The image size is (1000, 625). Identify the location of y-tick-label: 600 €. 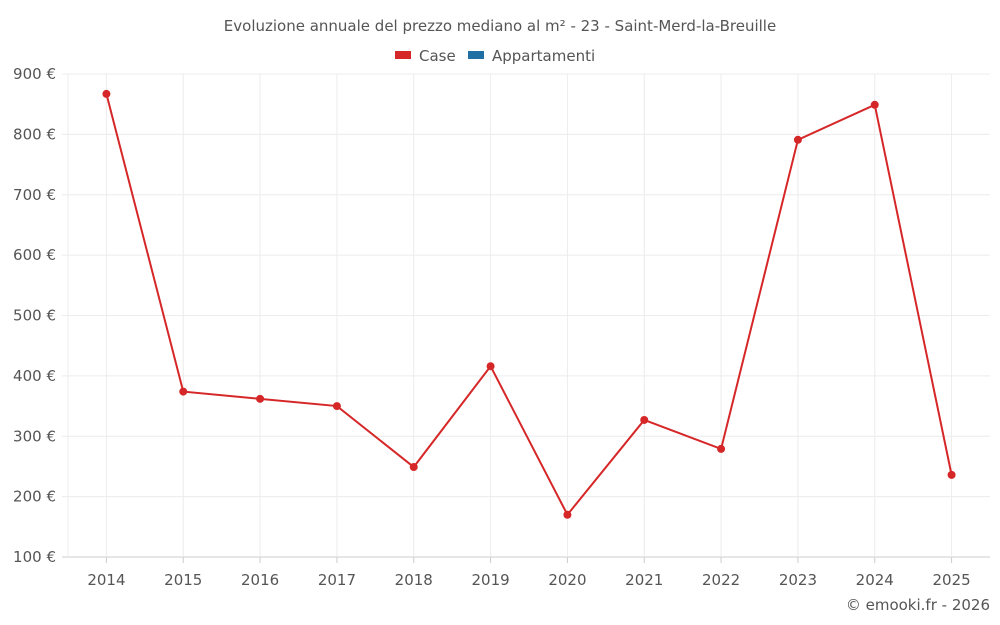
(34, 255).